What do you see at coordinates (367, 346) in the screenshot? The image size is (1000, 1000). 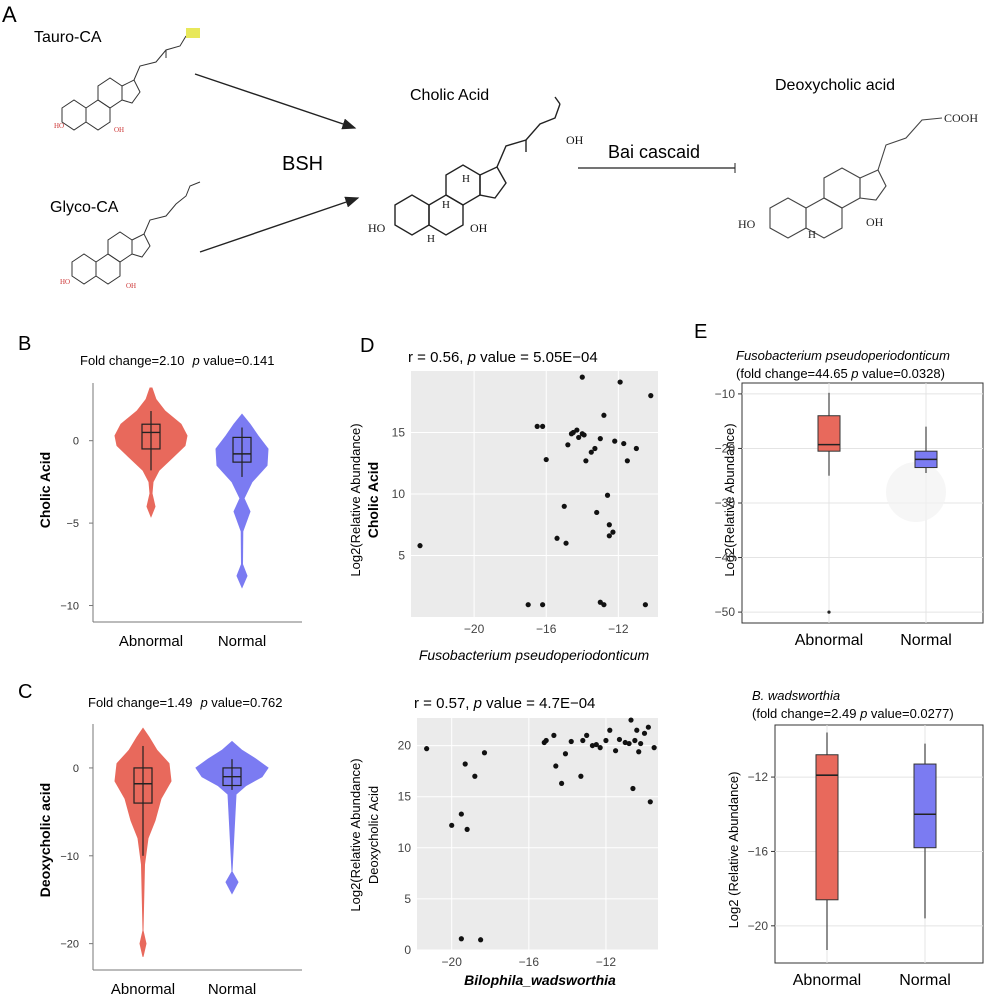 I see `panel-d-letter: D` at bounding box center [367, 346].